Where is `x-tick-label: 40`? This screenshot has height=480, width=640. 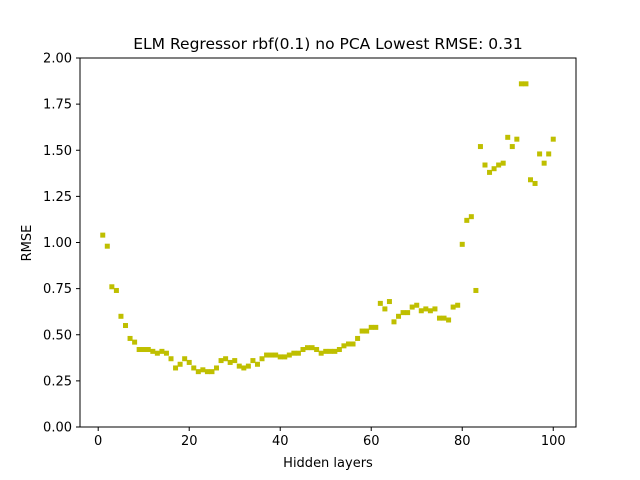
x-tick-label: 40 is located at coordinates (280, 441).